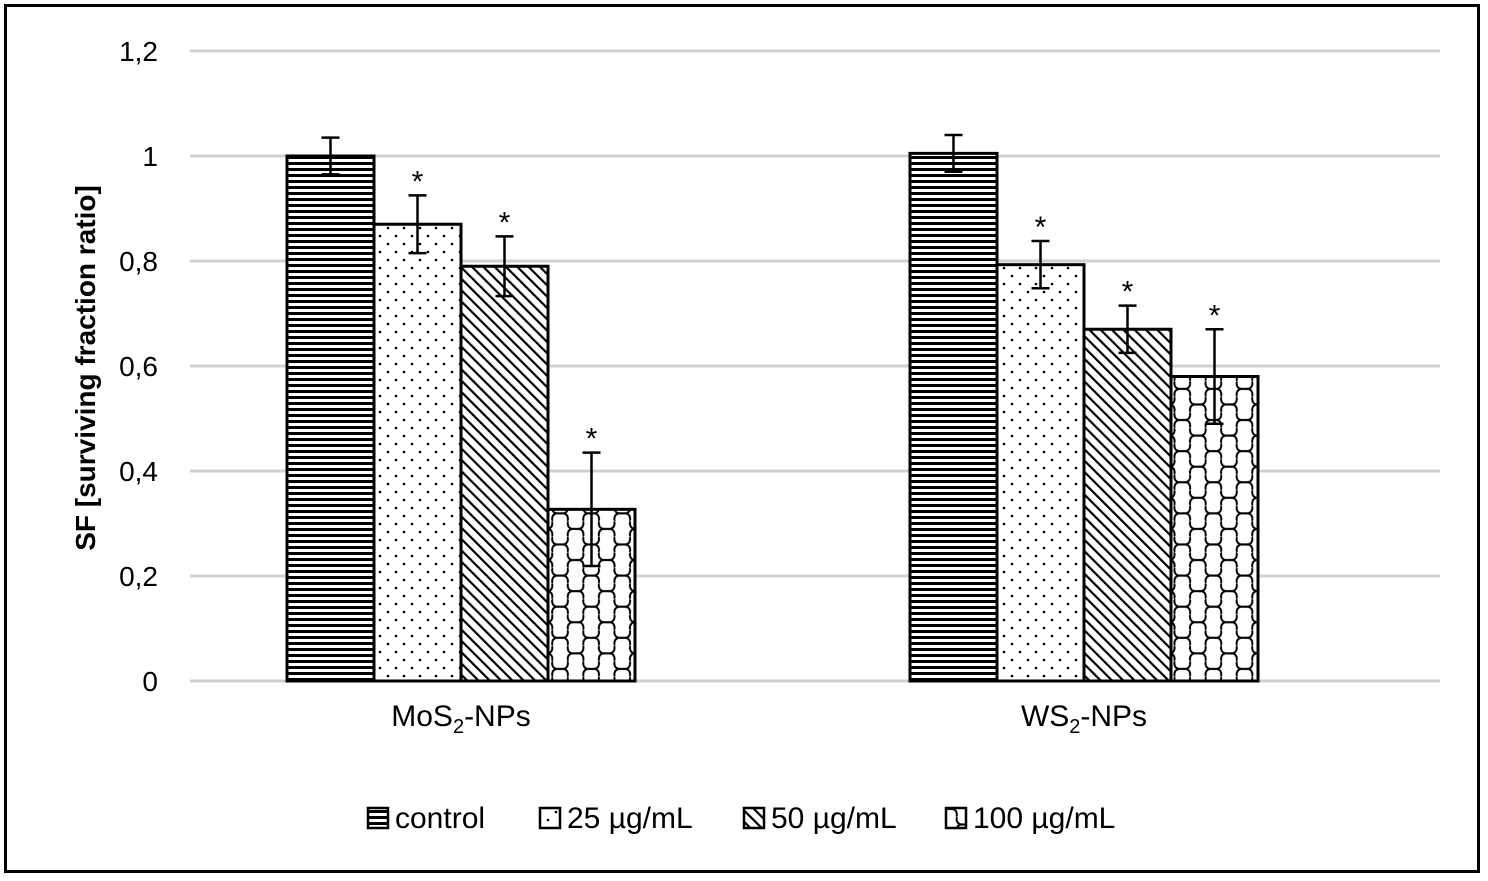 The height and width of the screenshot is (881, 1488). I want to click on y-tick-label: 0,6, so click(138, 366).